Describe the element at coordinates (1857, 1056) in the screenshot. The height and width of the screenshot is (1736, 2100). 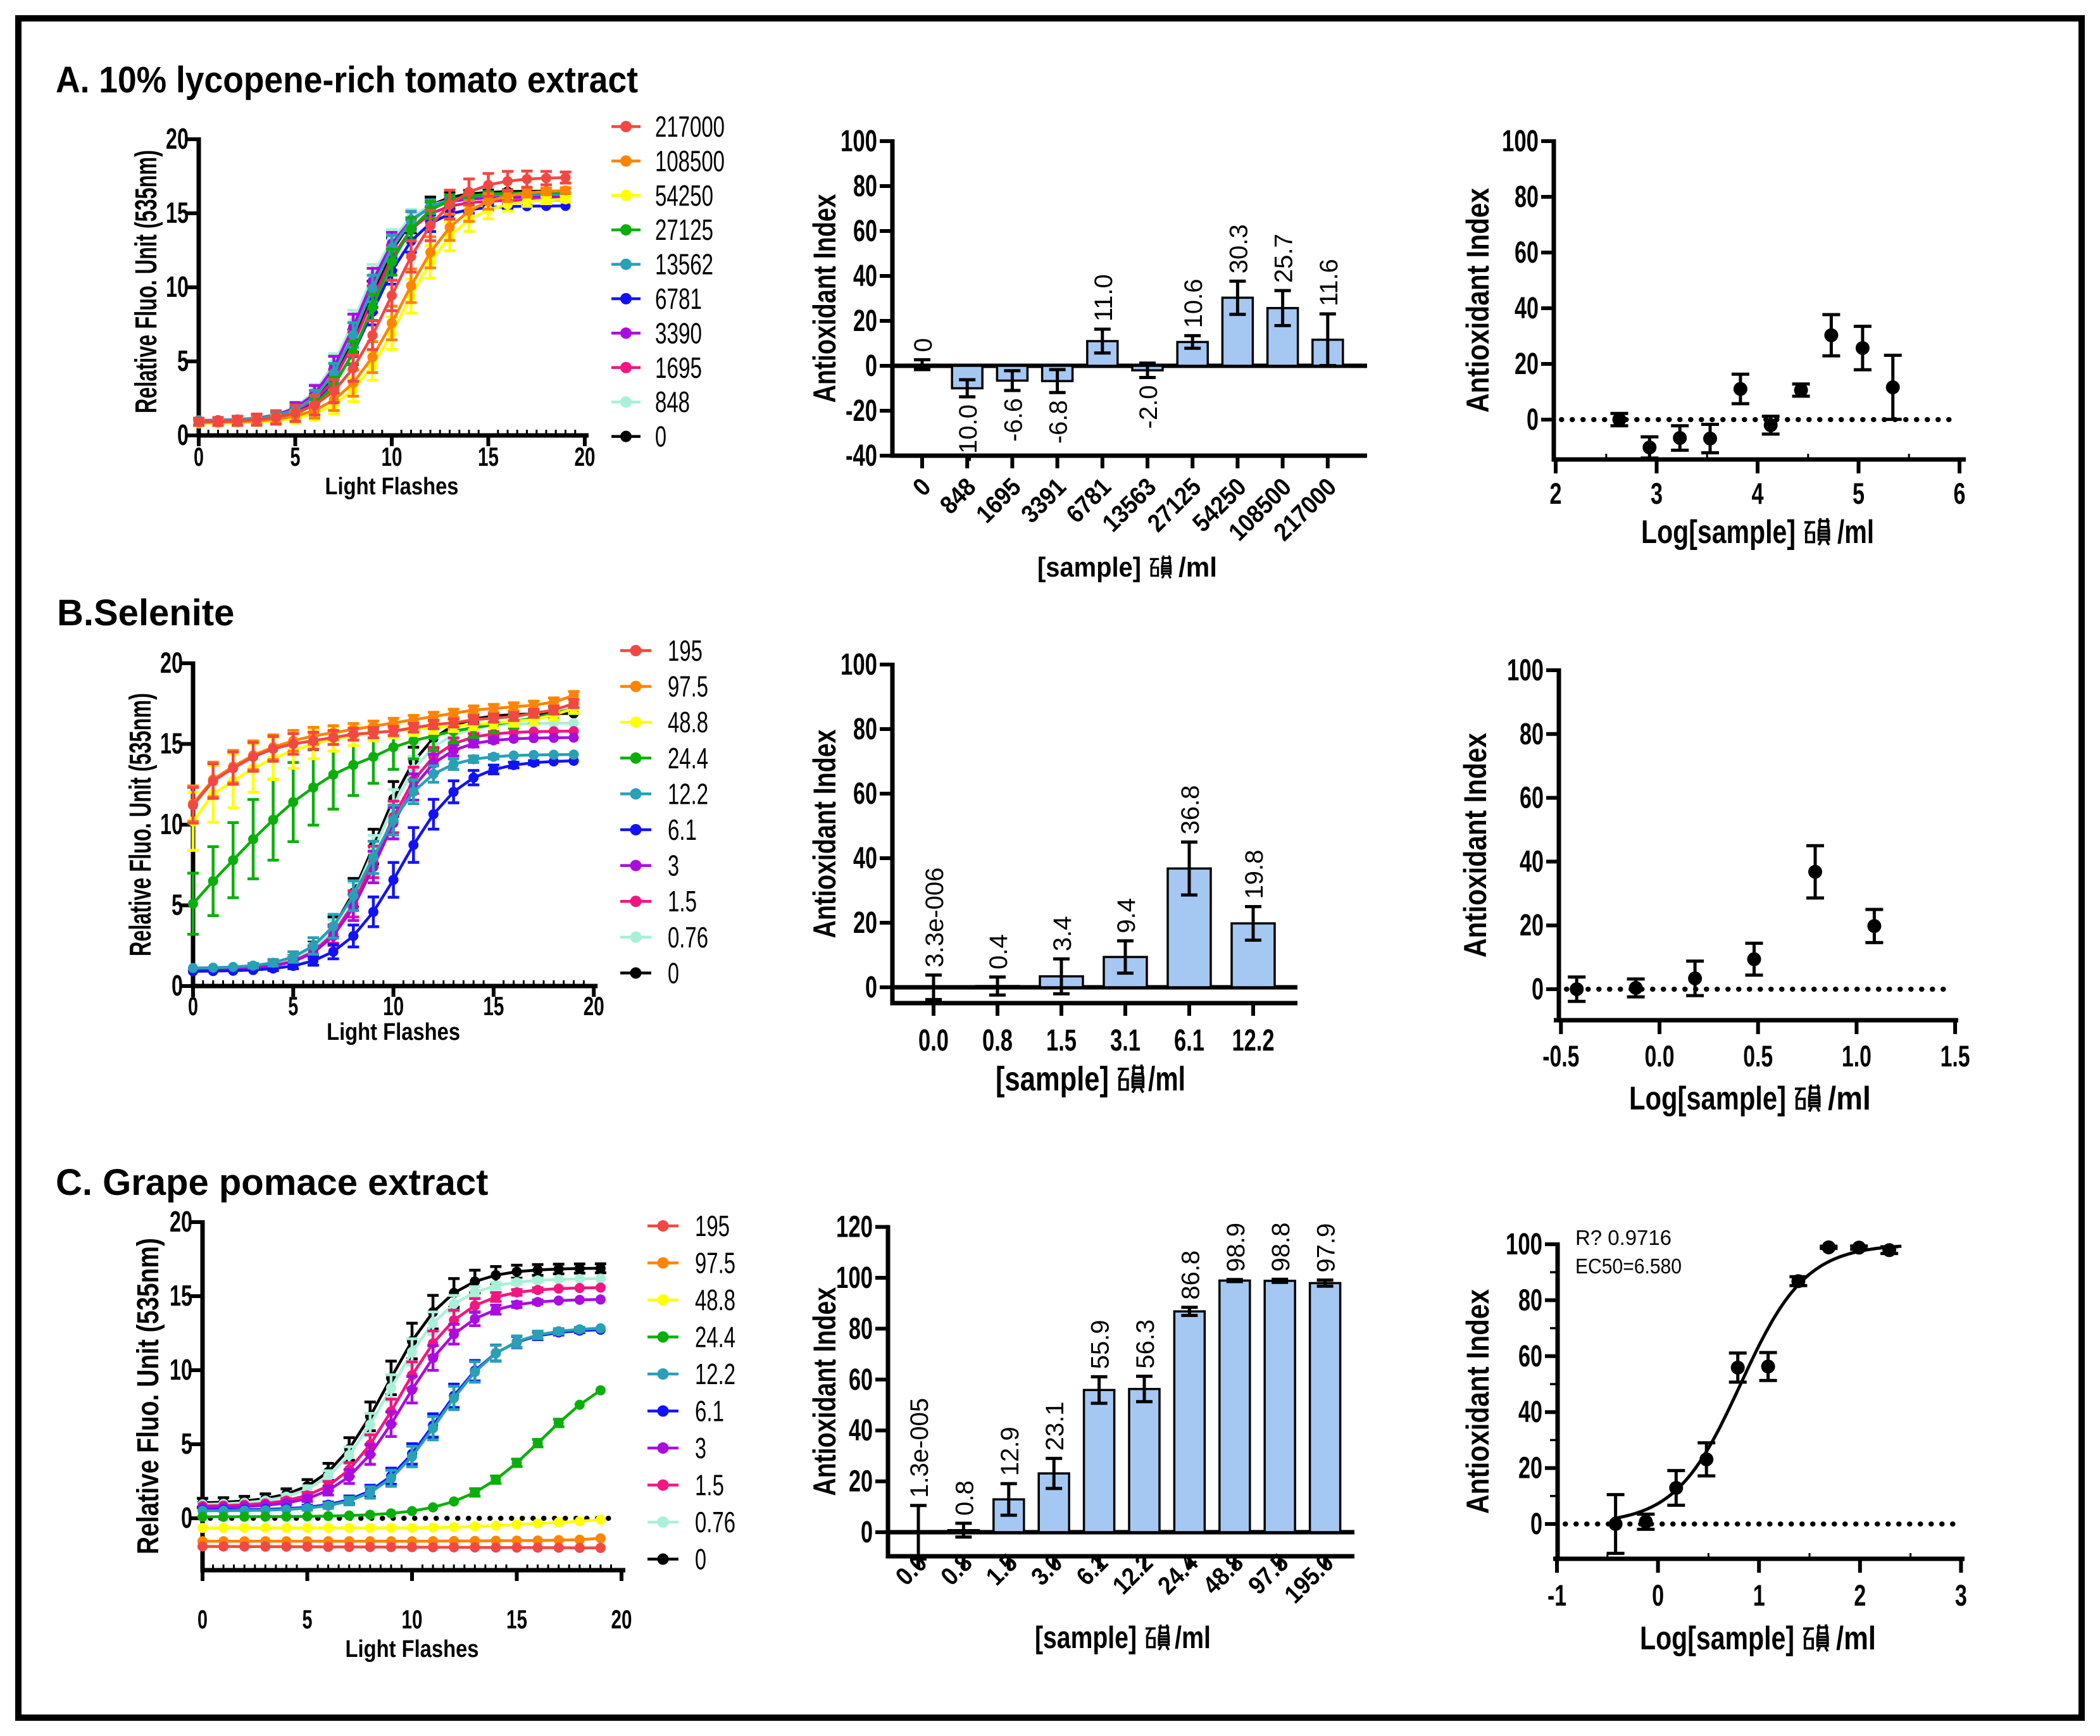
I see `svg-text: 1.0` at that location.